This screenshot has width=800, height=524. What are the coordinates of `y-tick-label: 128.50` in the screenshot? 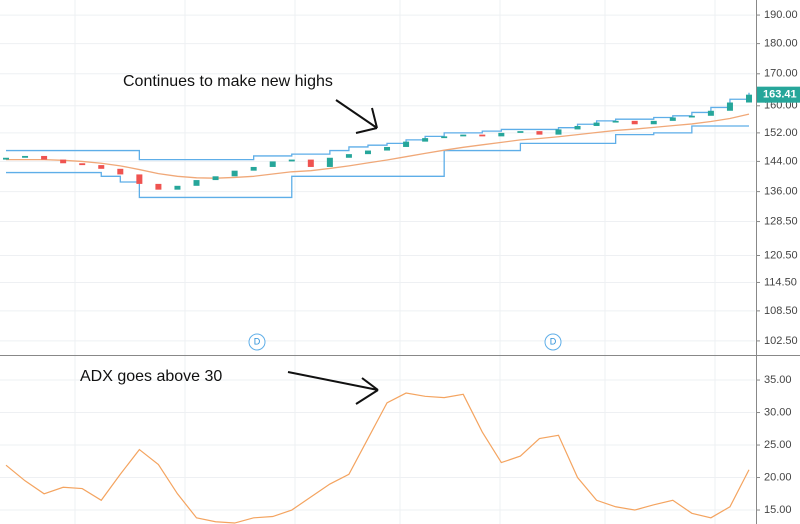 It's located at (781, 221).